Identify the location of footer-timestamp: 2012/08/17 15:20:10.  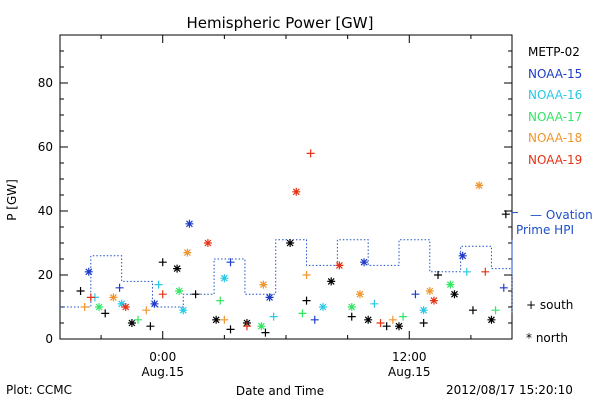
(509, 390).